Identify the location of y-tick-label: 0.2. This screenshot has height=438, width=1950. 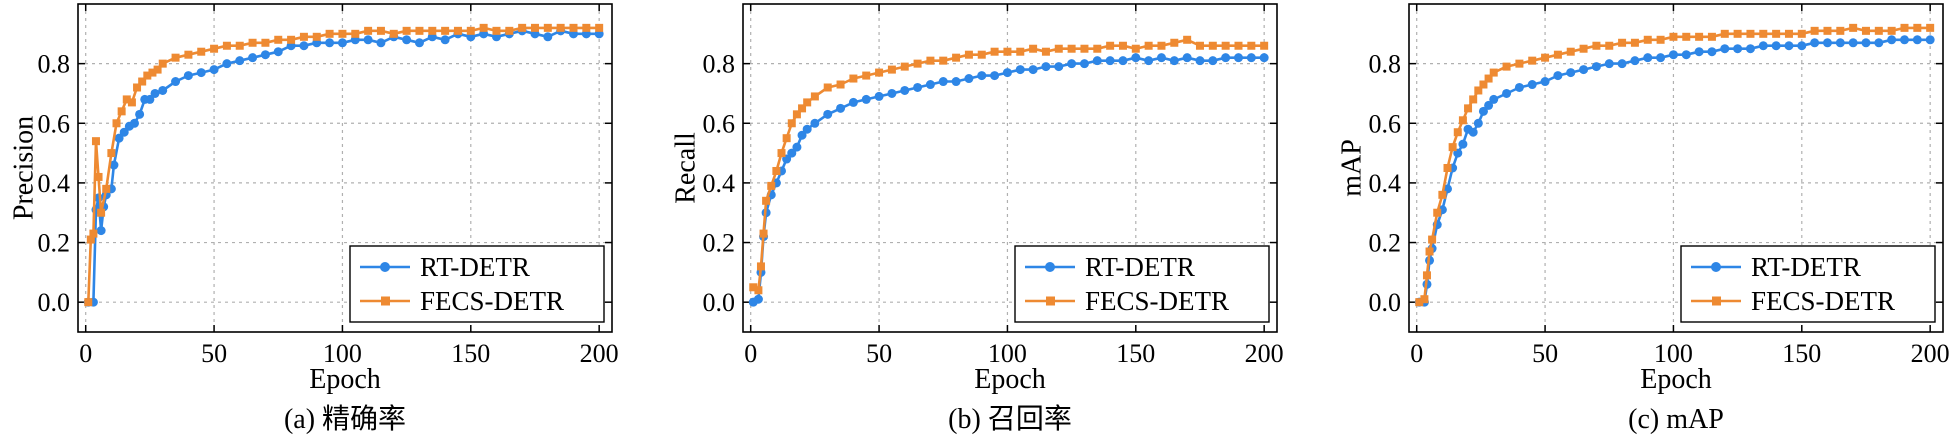
(54, 243).